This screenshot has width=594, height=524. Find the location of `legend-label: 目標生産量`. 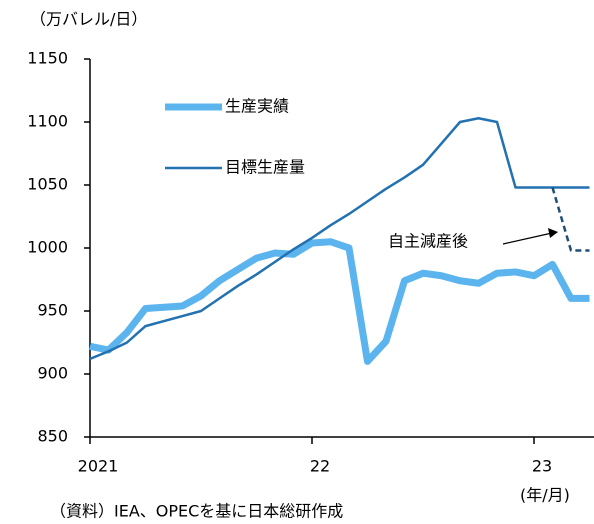

legend-label: 目標生産量 is located at coordinates (265, 167).